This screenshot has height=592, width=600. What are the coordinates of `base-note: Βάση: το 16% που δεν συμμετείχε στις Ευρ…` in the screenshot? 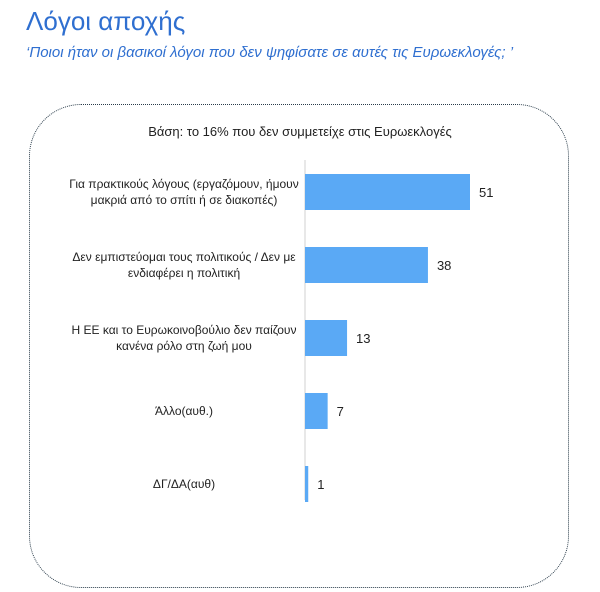 It's located at (300, 131).